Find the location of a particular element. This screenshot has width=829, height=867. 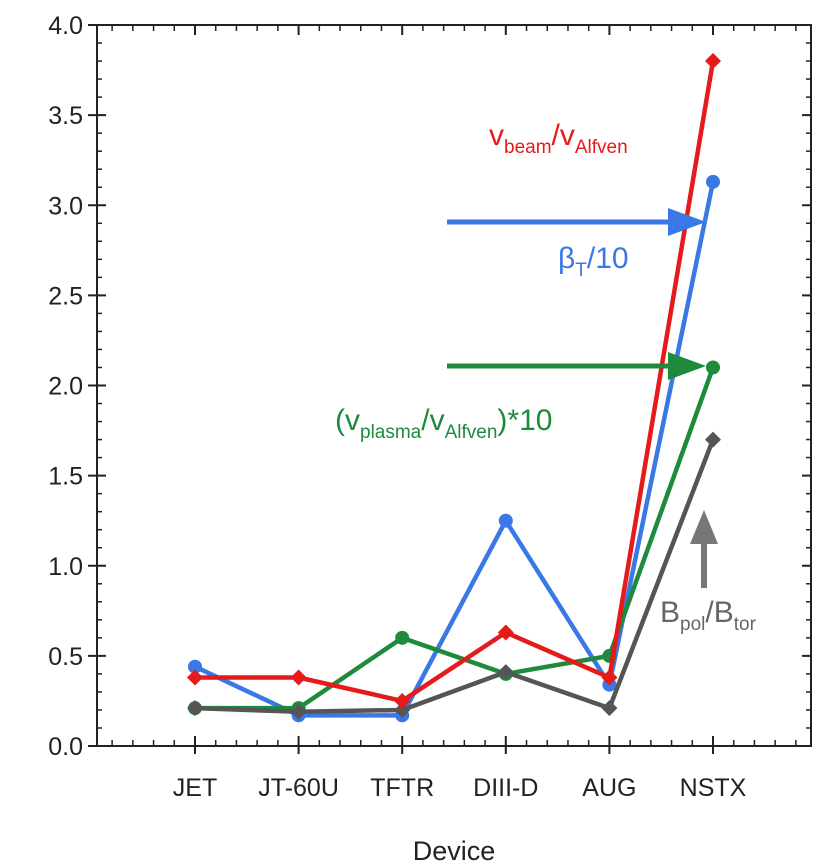

annotation-vplasma-prefix: ( is located at coordinates (340, 420).